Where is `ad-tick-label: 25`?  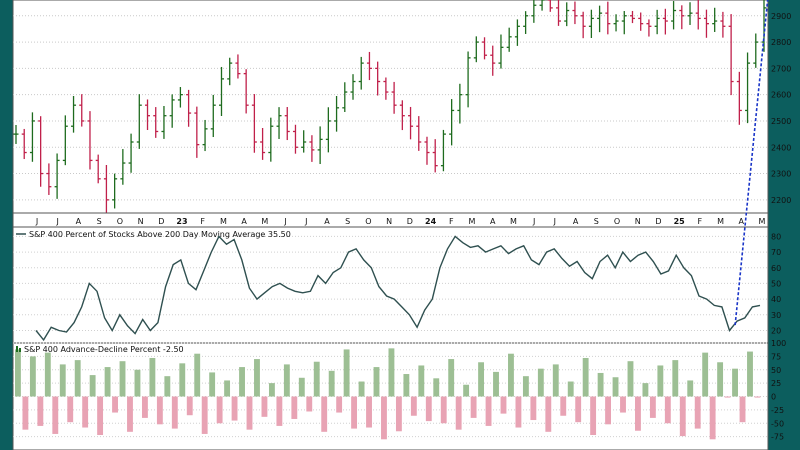 ad-tick-label: 25 is located at coordinates (776, 383).